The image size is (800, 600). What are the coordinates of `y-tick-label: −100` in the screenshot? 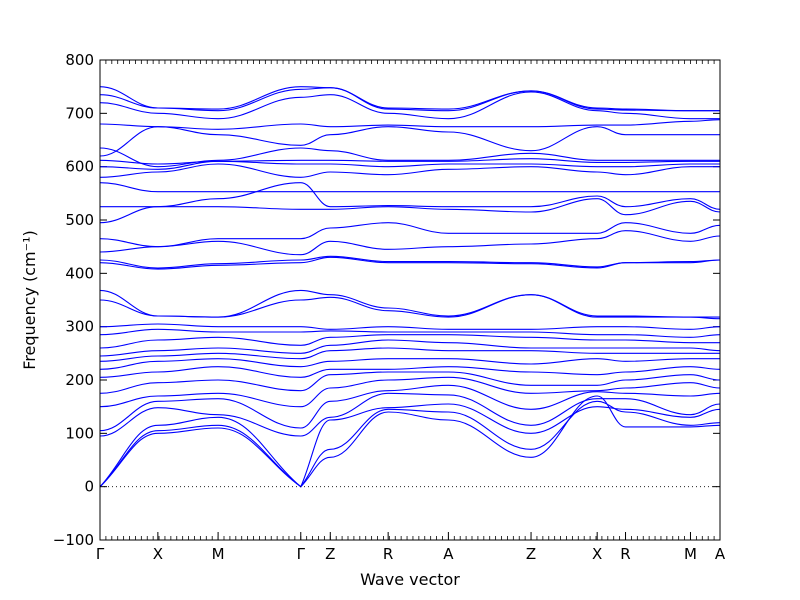 It's located at (73, 540).